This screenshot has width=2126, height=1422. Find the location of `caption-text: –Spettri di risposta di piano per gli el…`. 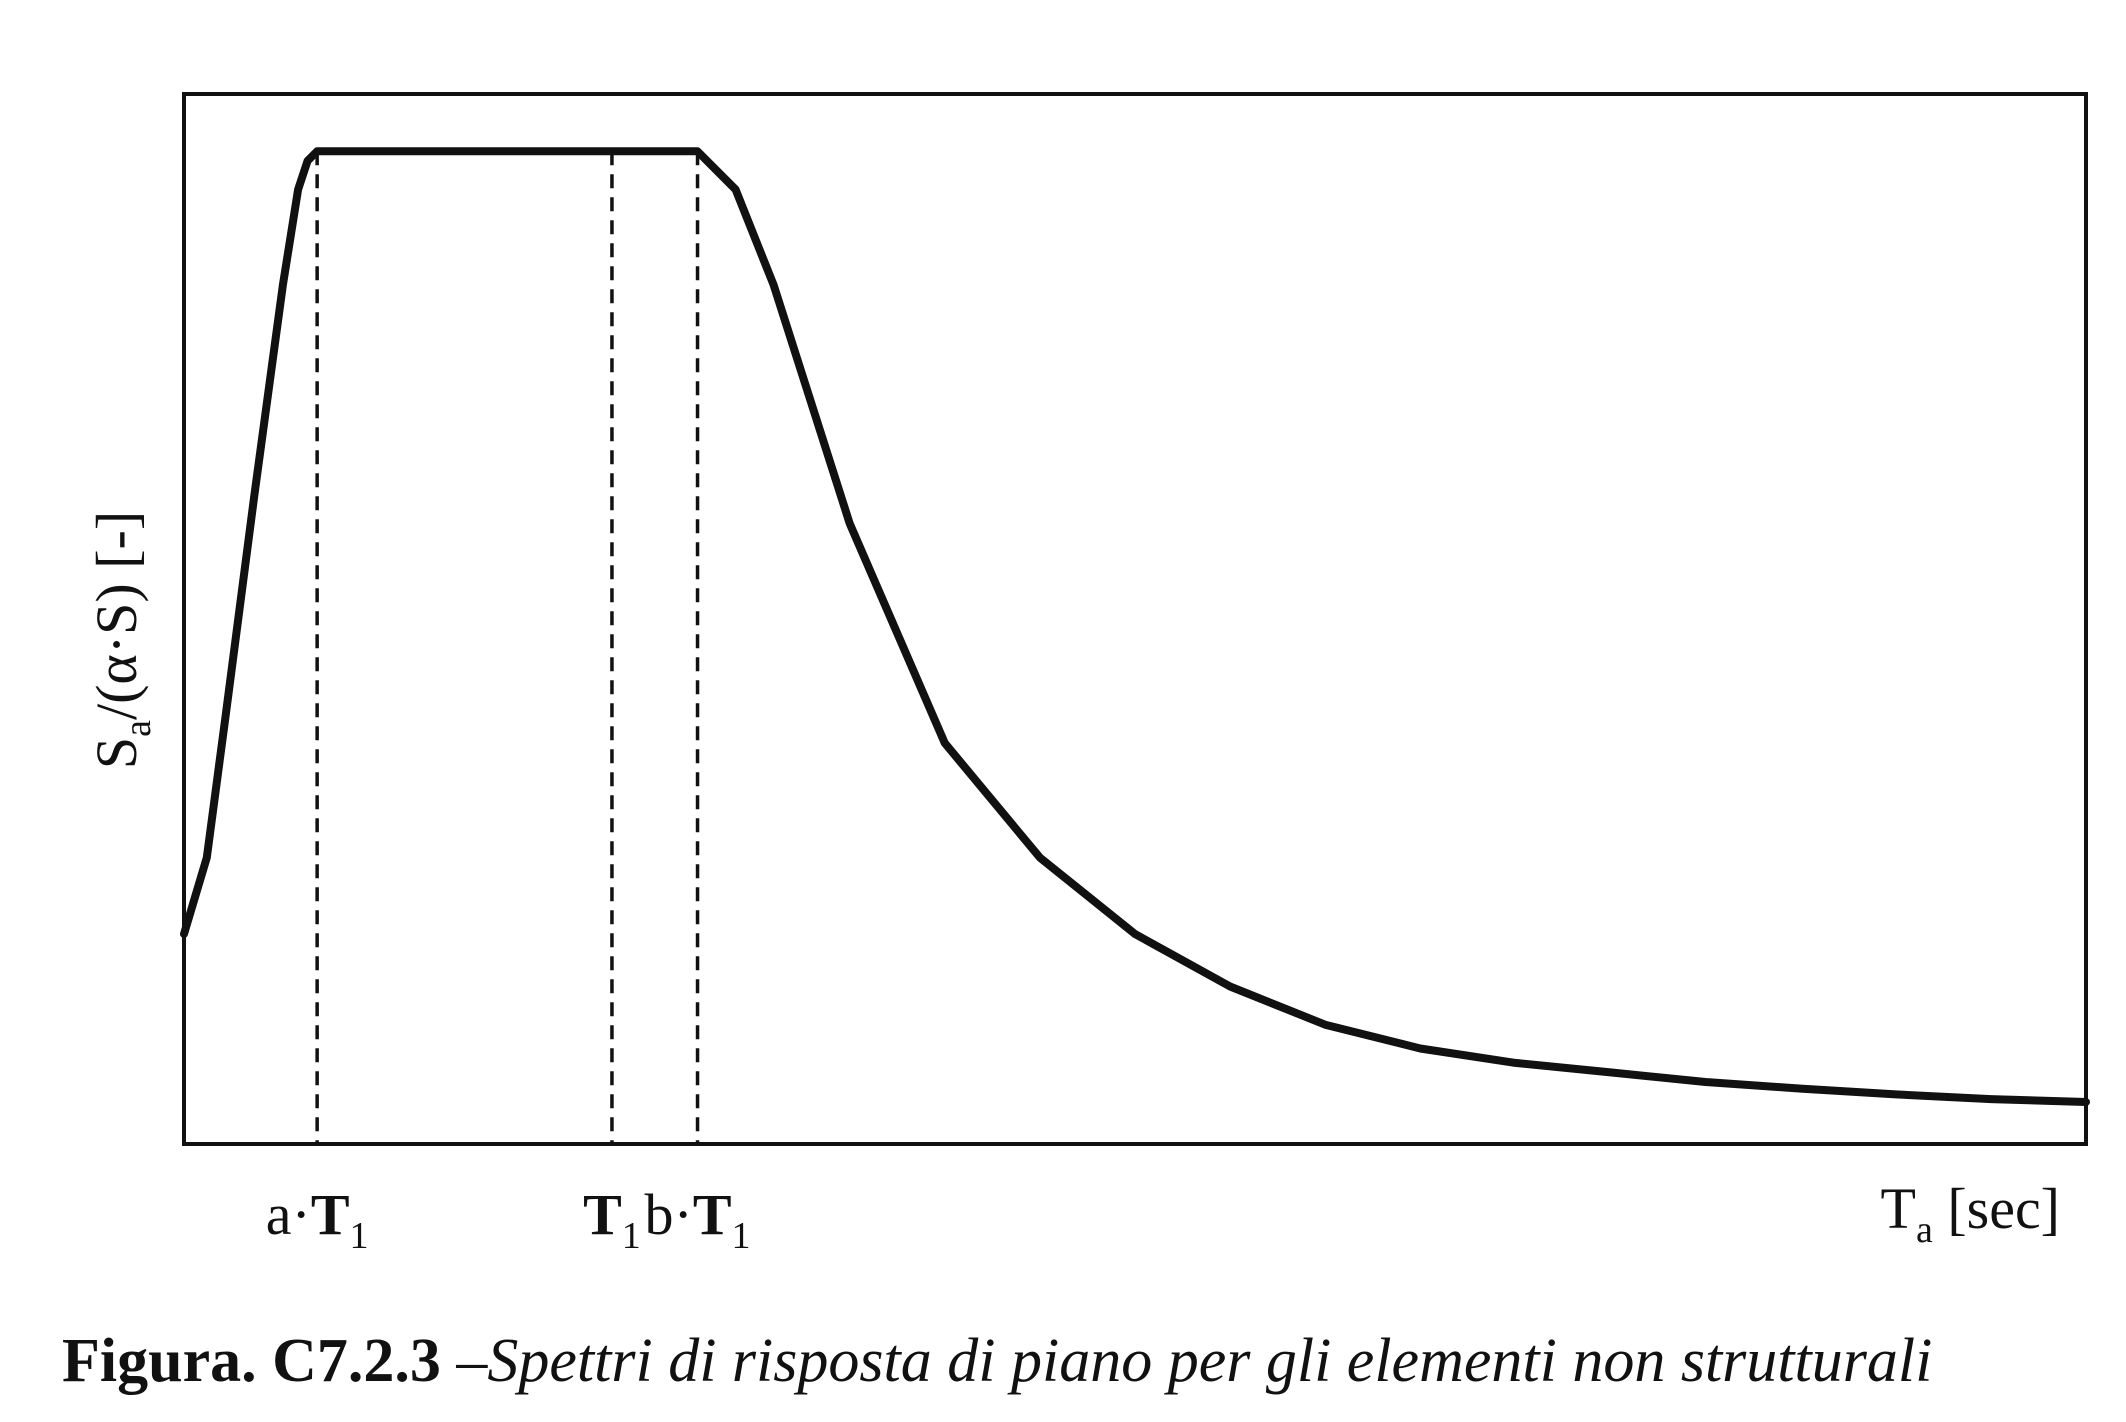

caption-text: –Spettri di risposta di piano per gli el… is located at coordinates (1194, 1361).